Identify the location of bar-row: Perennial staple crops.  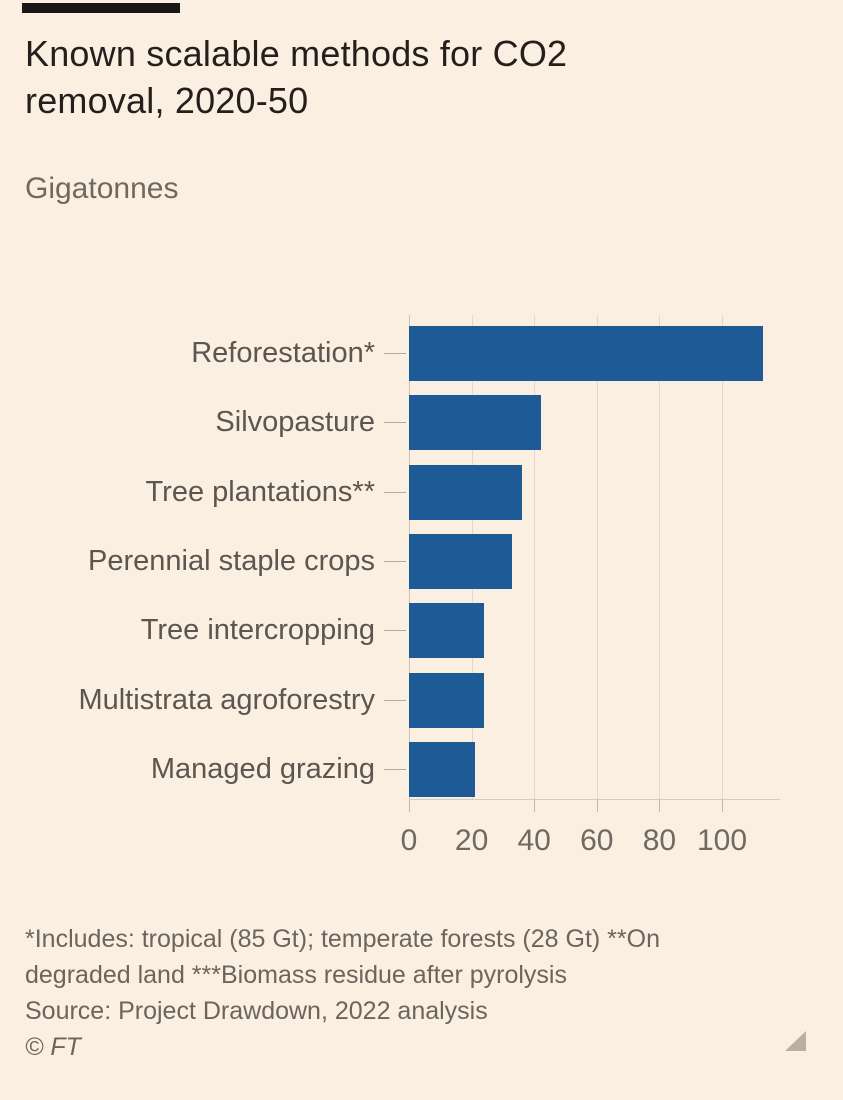
(421, 561).